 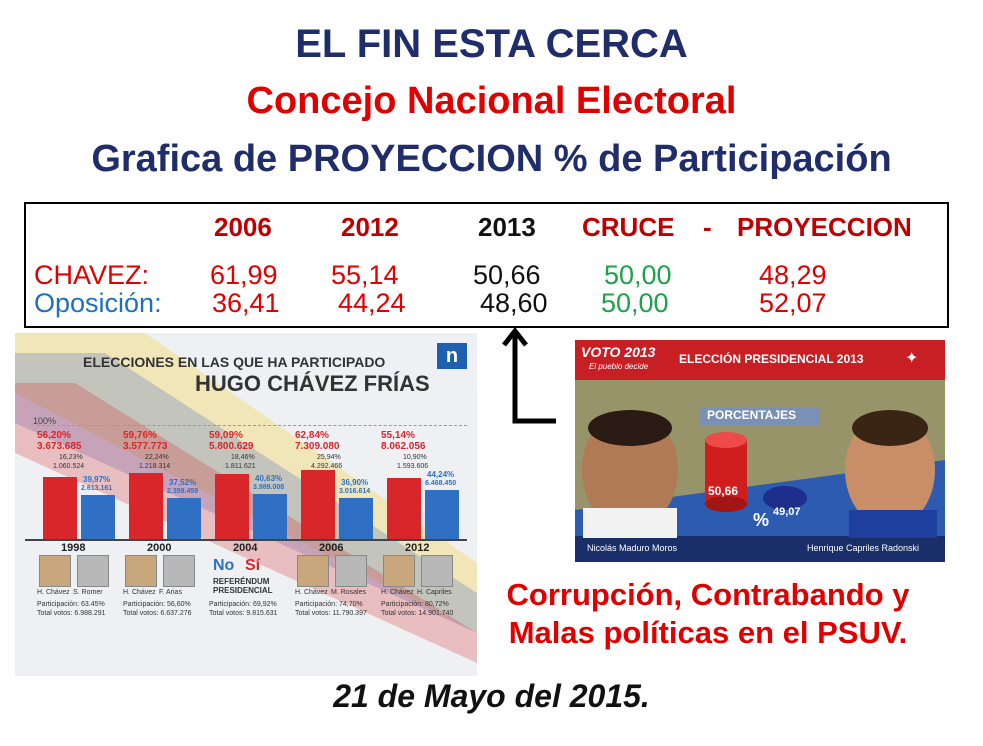 I want to click on oposicion-2006: 36,41, so click(x=246, y=303).